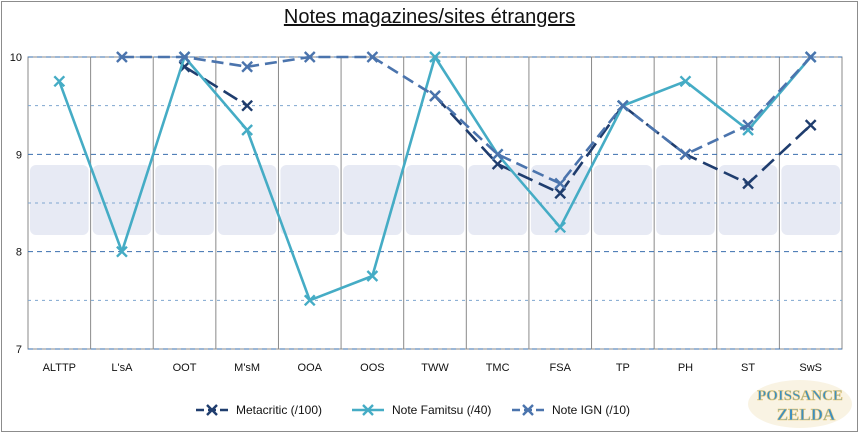  I want to click on x-tick-label: TMC, so click(498, 368).